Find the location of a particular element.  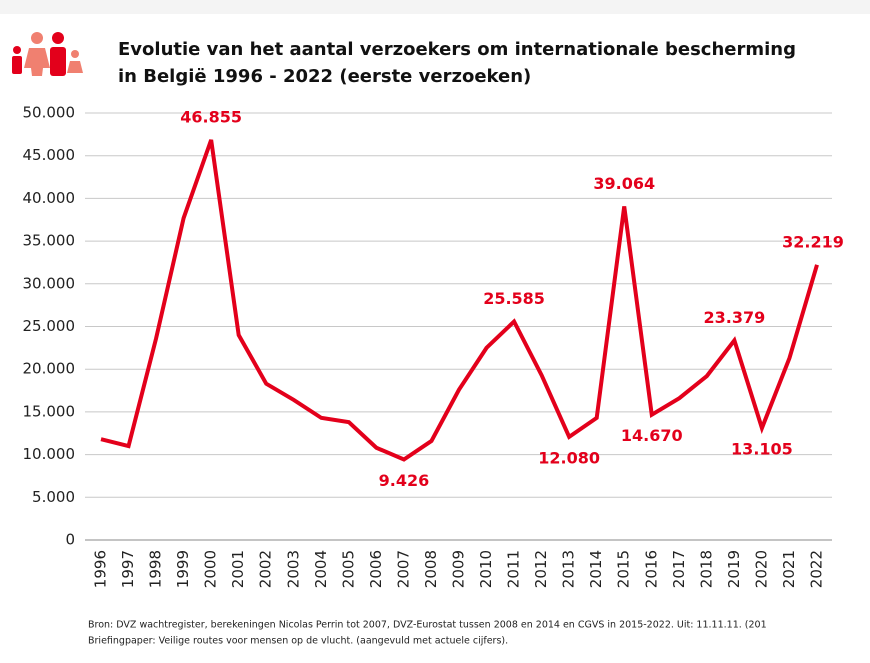

value-label: 12.080 is located at coordinates (569, 457).